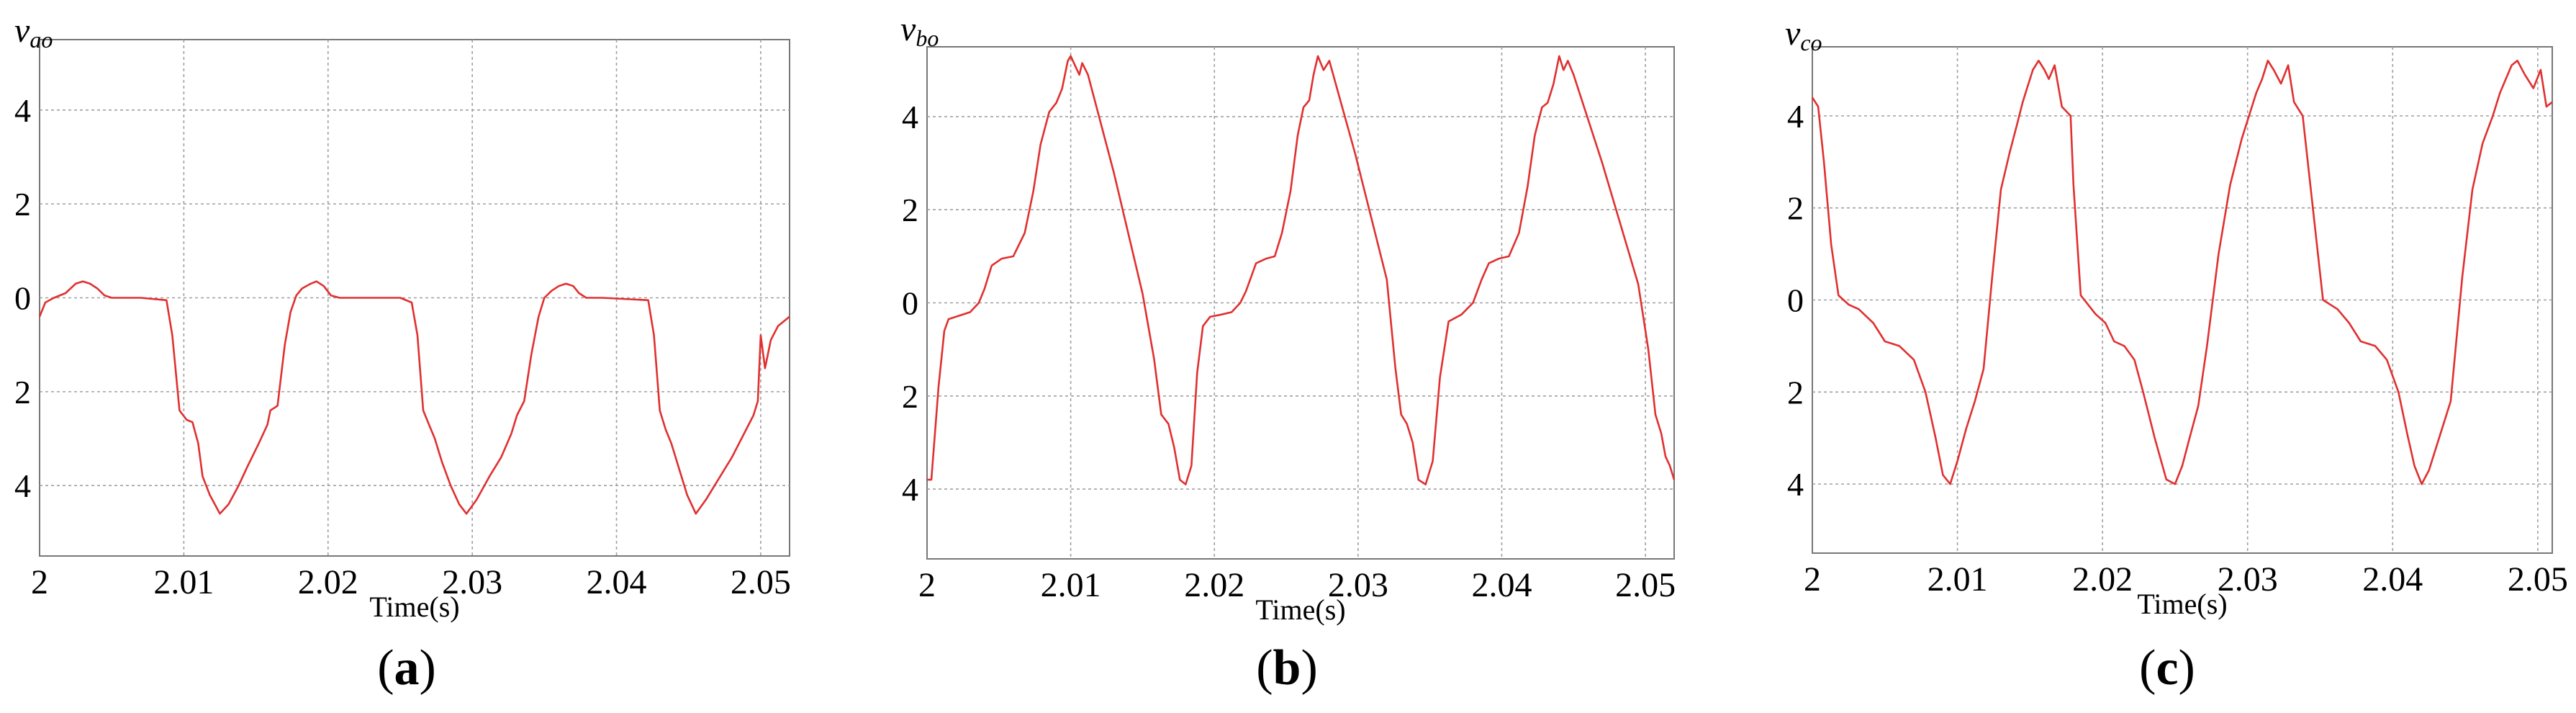 The image size is (2576, 713). I want to click on panel-label: (c), so click(2167, 668).